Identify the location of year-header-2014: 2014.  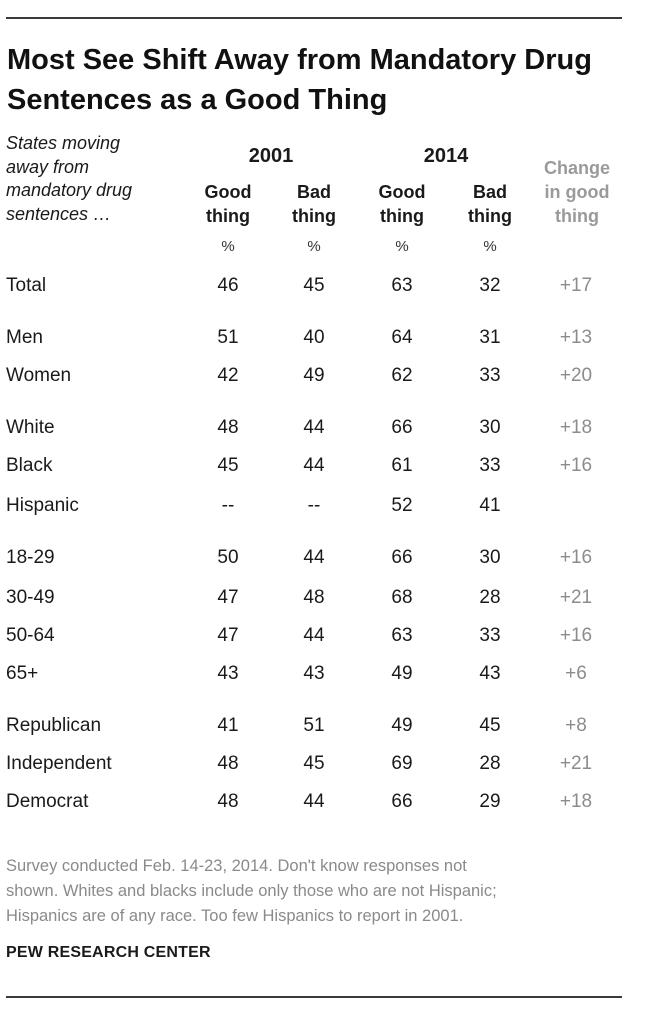
(446, 156).